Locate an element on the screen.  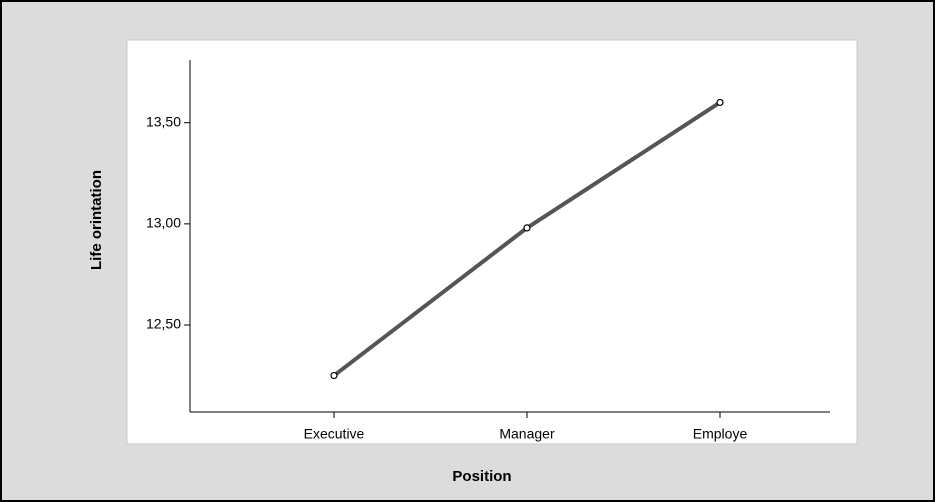
x-tick-label: Employe is located at coordinates (720, 434).